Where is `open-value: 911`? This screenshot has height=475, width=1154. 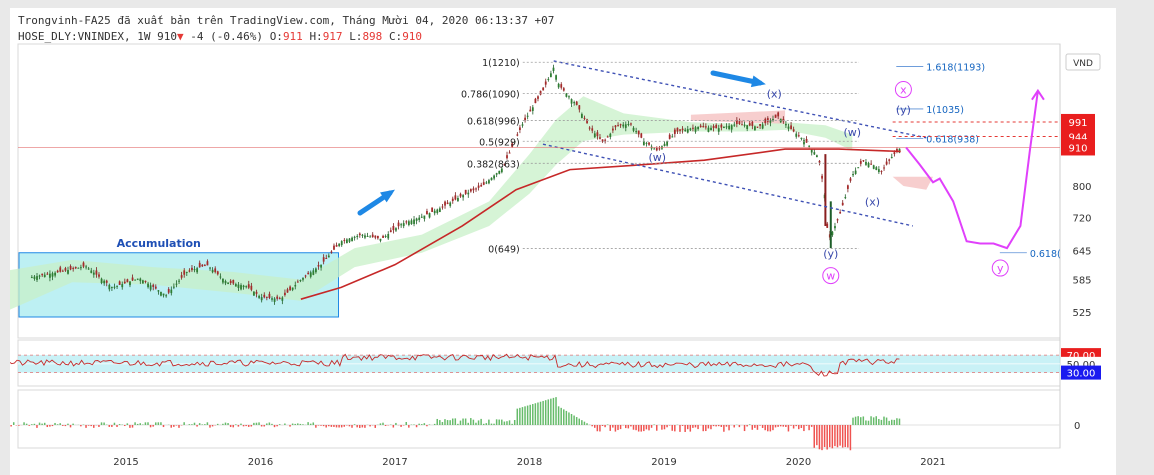 open-value: 911 is located at coordinates (292, 36).